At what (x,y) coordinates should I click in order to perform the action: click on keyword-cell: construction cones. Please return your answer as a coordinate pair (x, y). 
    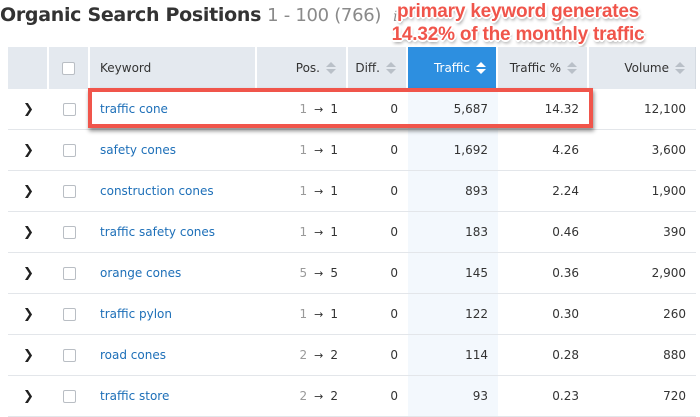
    Looking at the image, I should click on (173, 191).